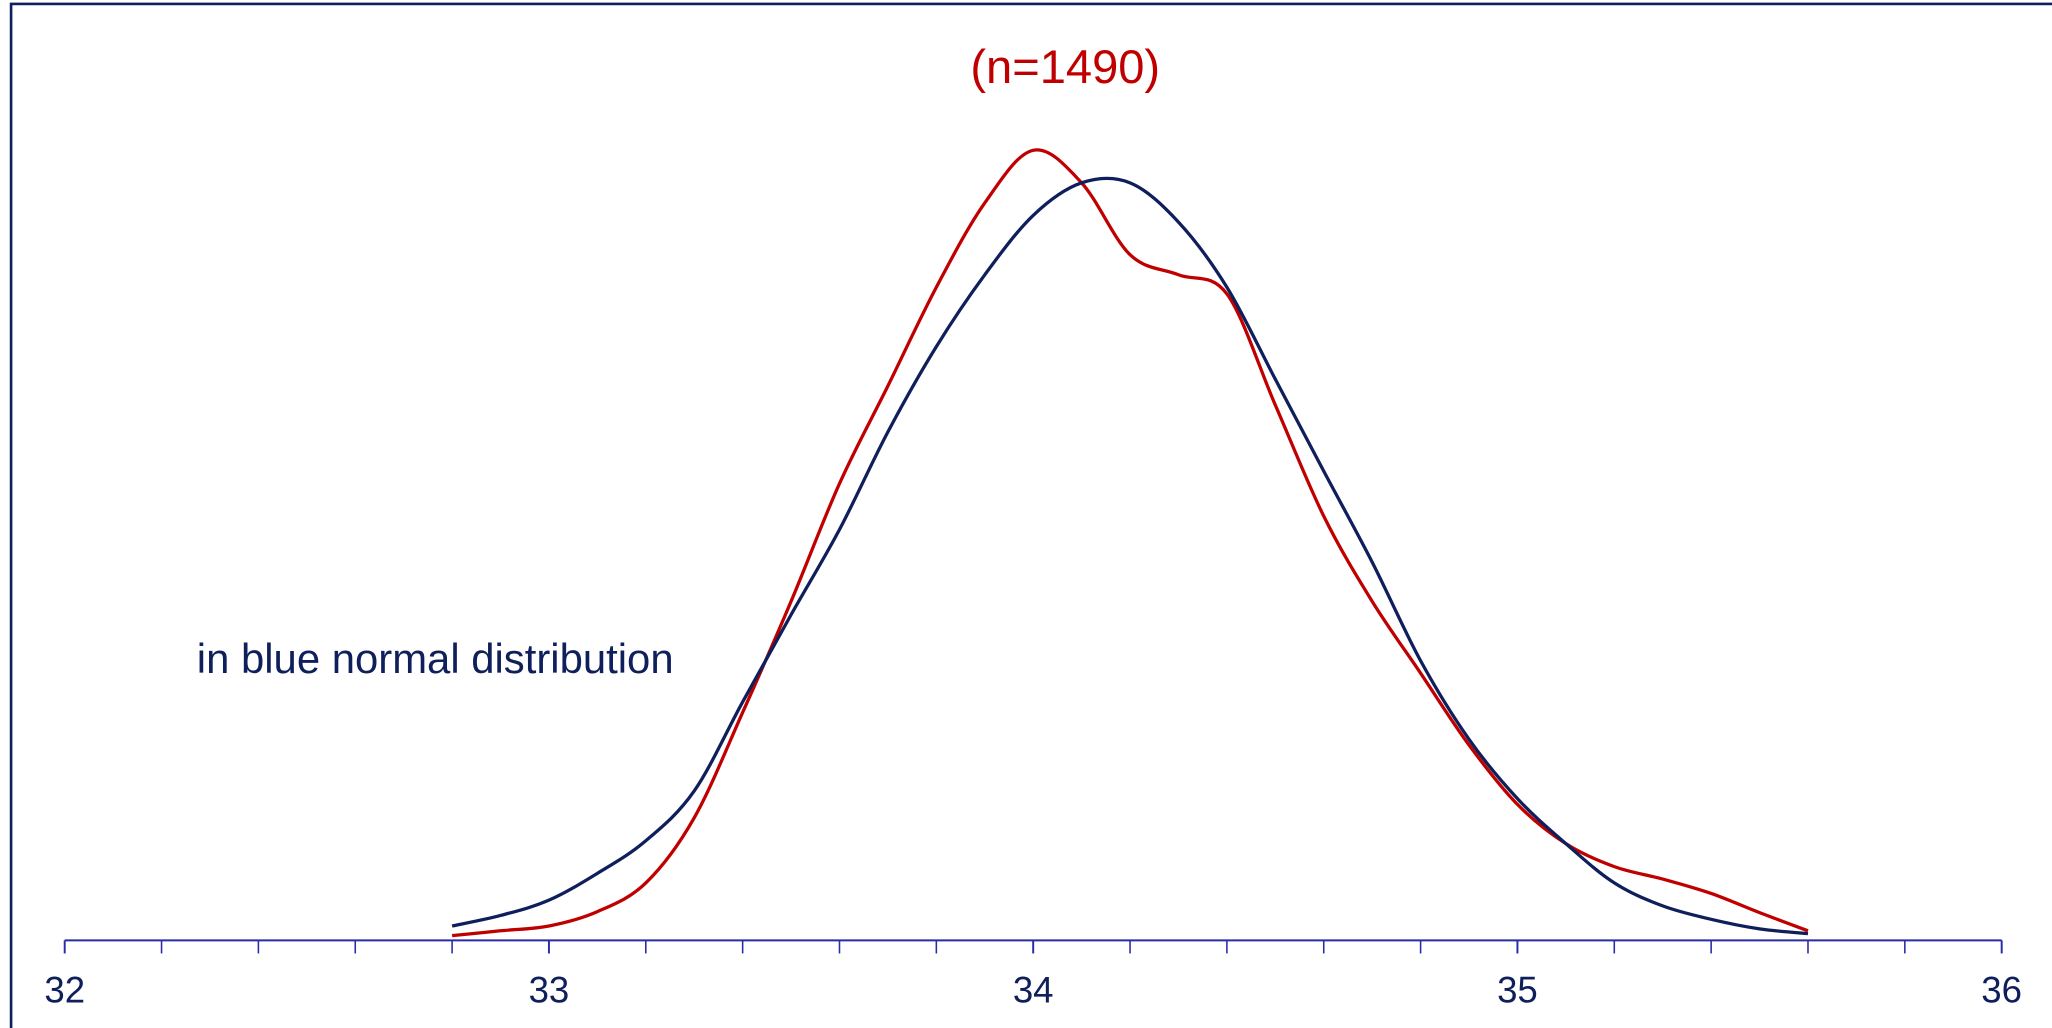  What do you see at coordinates (1033, 989) in the screenshot?
I see `x-tick-label: 34` at bounding box center [1033, 989].